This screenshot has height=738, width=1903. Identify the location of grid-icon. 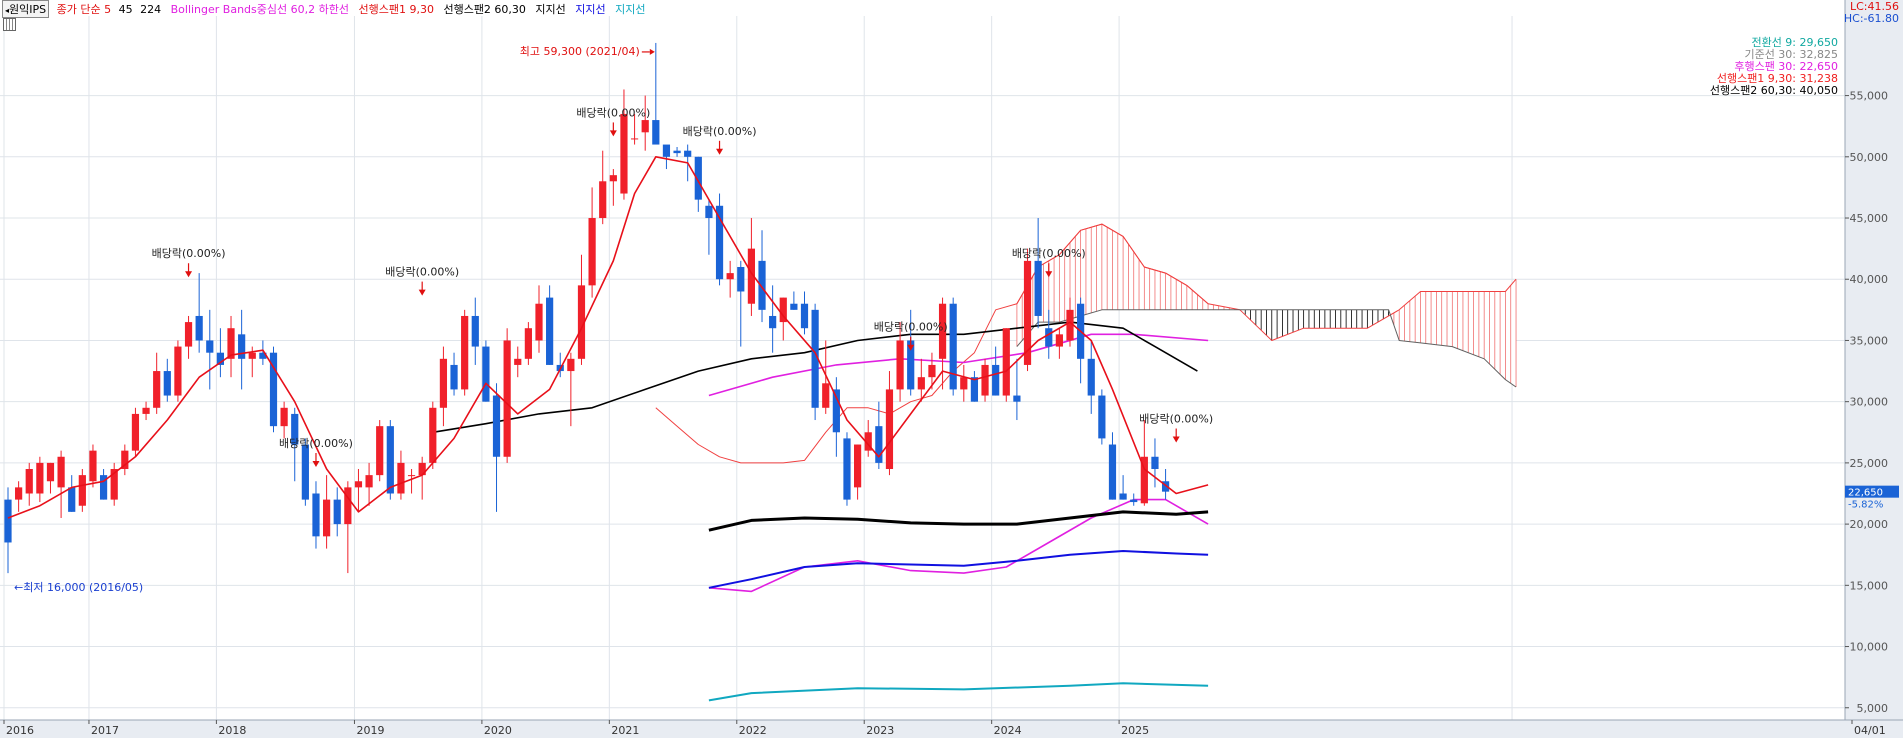
(9, 24).